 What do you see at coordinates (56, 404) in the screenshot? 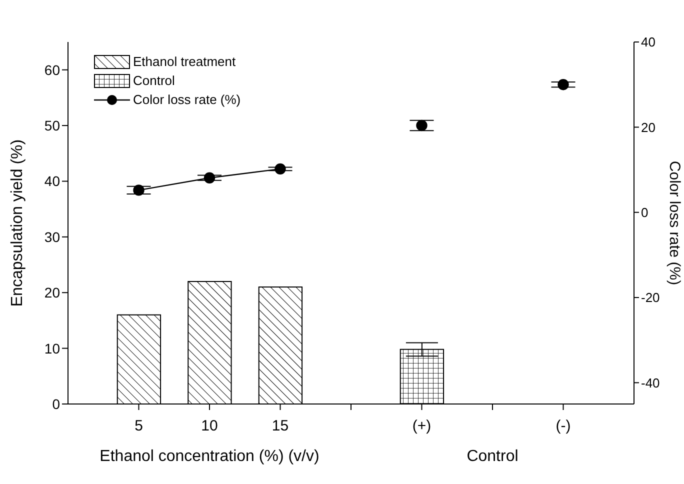
I see `y-tick-label: 0` at bounding box center [56, 404].